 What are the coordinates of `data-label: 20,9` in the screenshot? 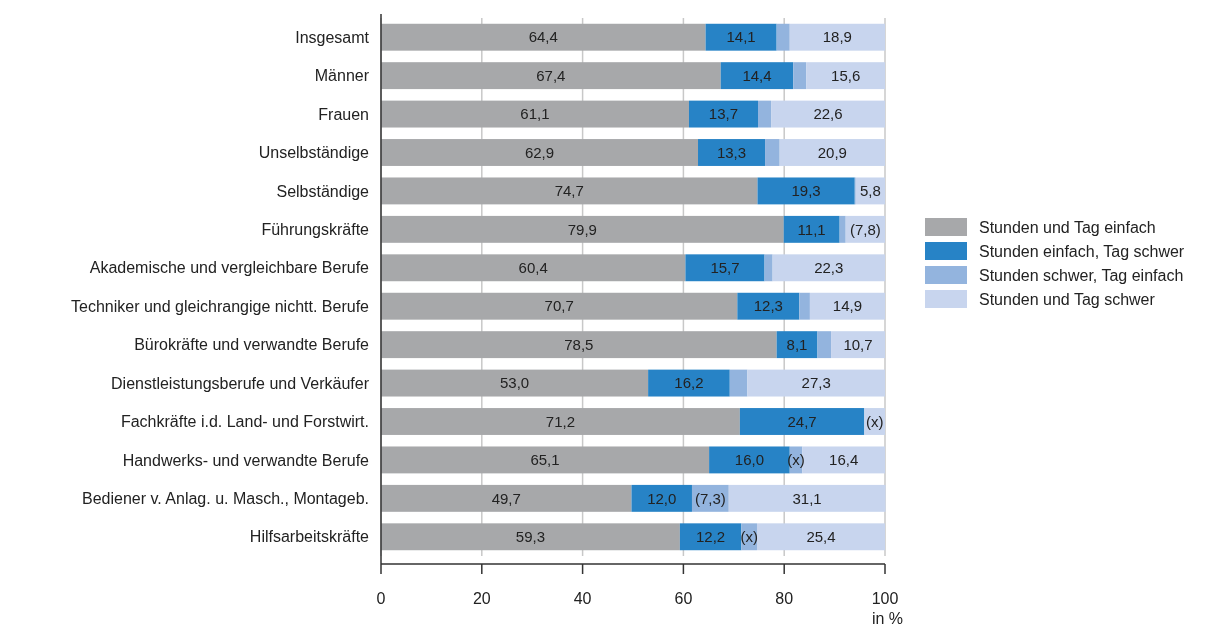 It's located at (832, 152).